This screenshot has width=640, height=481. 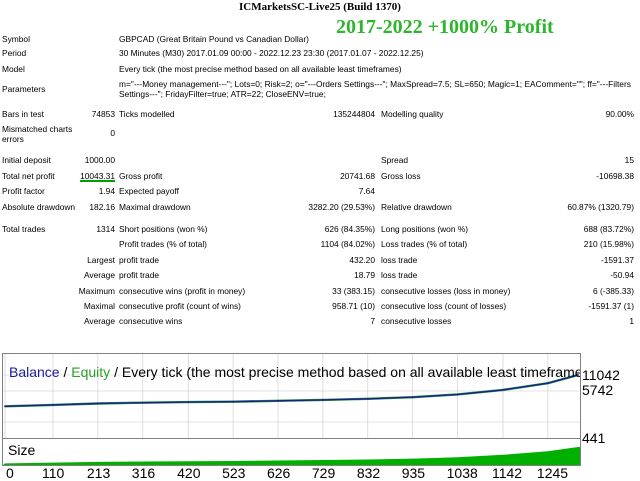 What do you see at coordinates (619, 114) in the screenshot?
I see `quality-value: 90.00%` at bounding box center [619, 114].